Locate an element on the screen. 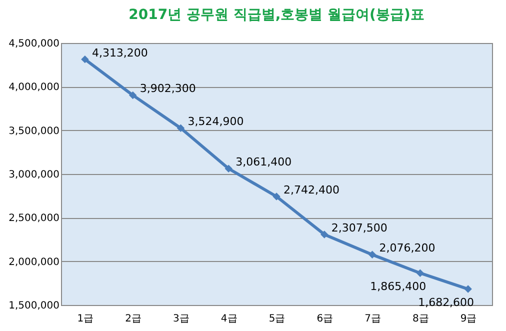 Image resolution: width=506 pixels, height=331 pixels. x-tick-label: 9급 is located at coordinates (468, 319).